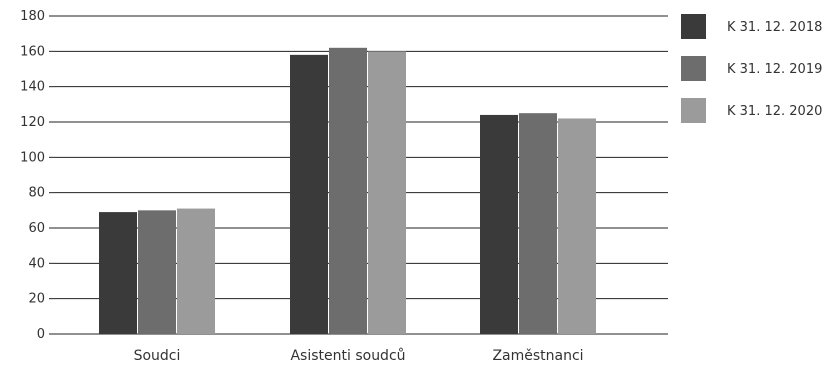  Describe the element at coordinates (32, 122) in the screenshot. I see `y-tick-label: 120` at that location.